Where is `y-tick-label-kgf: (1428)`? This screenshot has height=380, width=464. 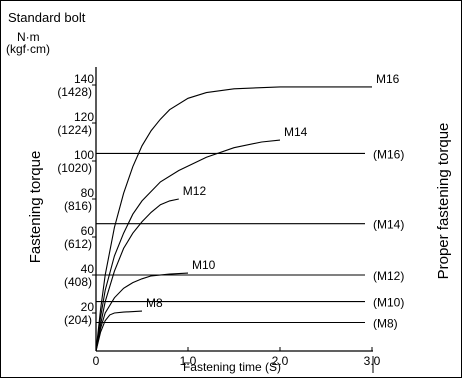 y-tick-label-kgf: (1428) is located at coordinates (74, 92).